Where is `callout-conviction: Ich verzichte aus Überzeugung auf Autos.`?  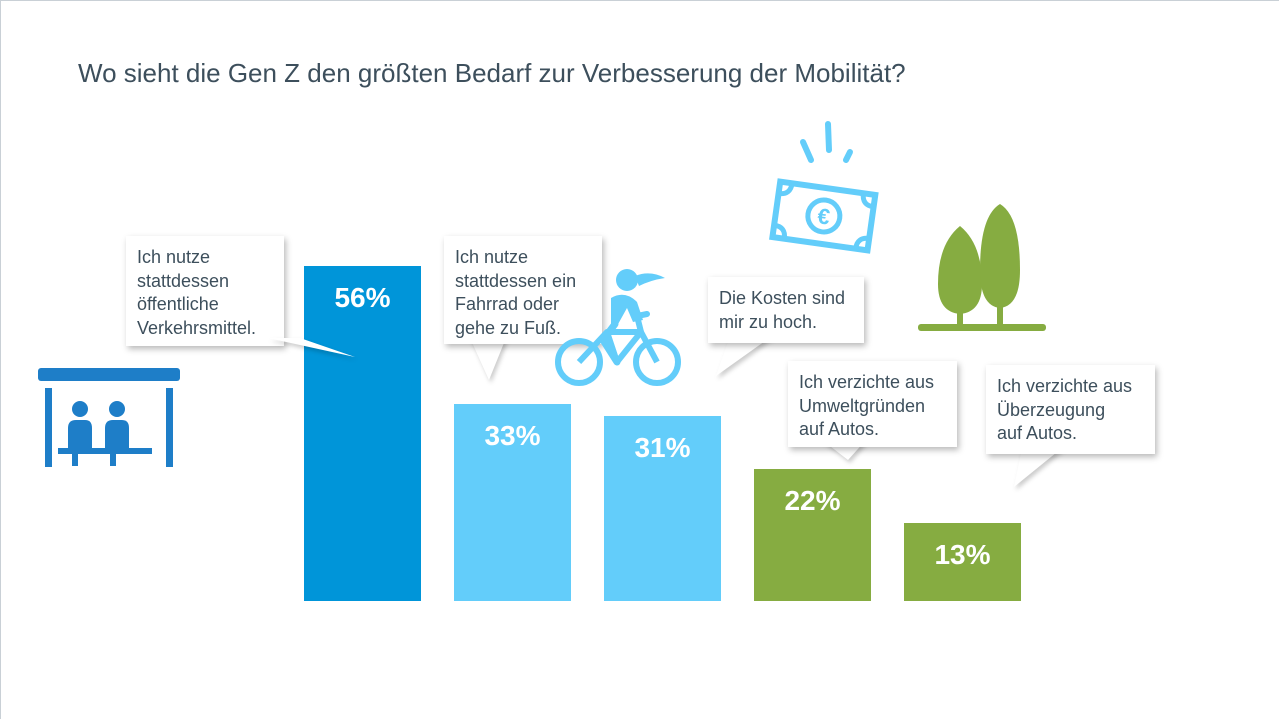
callout-conviction: Ich verzichte aus Überzeugung auf Autos. is located at coordinates (1070, 409).